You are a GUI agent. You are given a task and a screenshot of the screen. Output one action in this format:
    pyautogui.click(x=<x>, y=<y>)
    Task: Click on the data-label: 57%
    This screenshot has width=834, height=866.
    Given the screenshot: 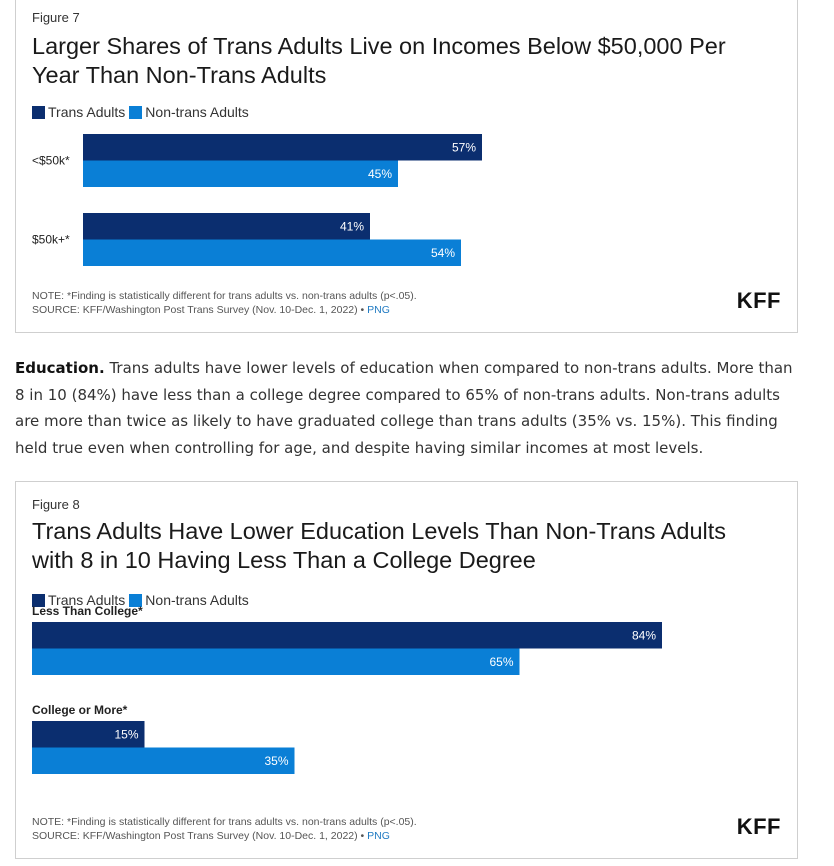 What is the action you would take?
    pyautogui.click(x=464, y=147)
    